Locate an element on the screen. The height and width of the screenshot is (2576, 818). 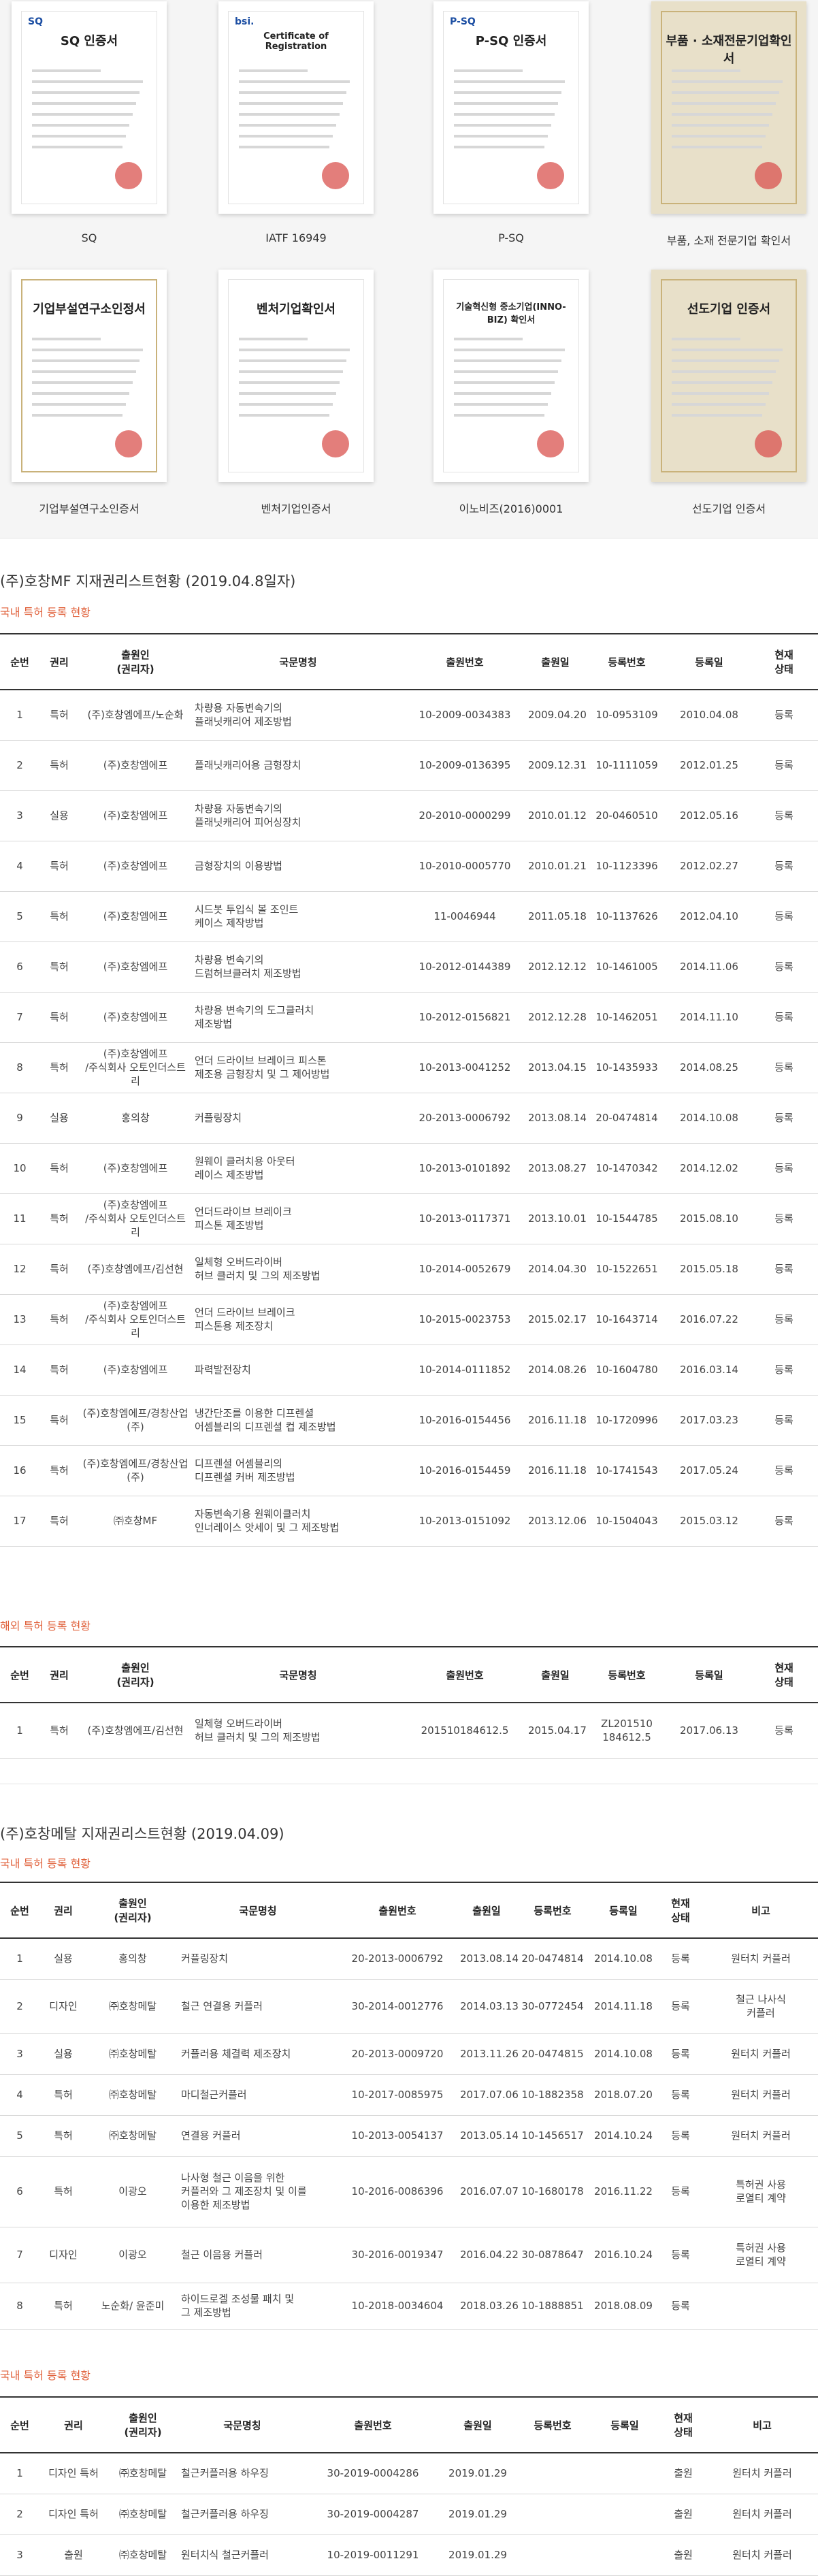
certificate-image: P-SQ P-SQ 인증서 is located at coordinates (511, 108).